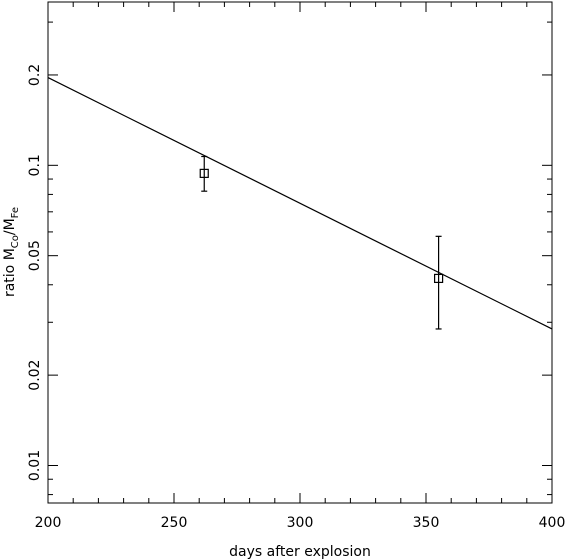 The image size is (567, 560). I want to click on x-tick-label: 400, so click(552, 523).